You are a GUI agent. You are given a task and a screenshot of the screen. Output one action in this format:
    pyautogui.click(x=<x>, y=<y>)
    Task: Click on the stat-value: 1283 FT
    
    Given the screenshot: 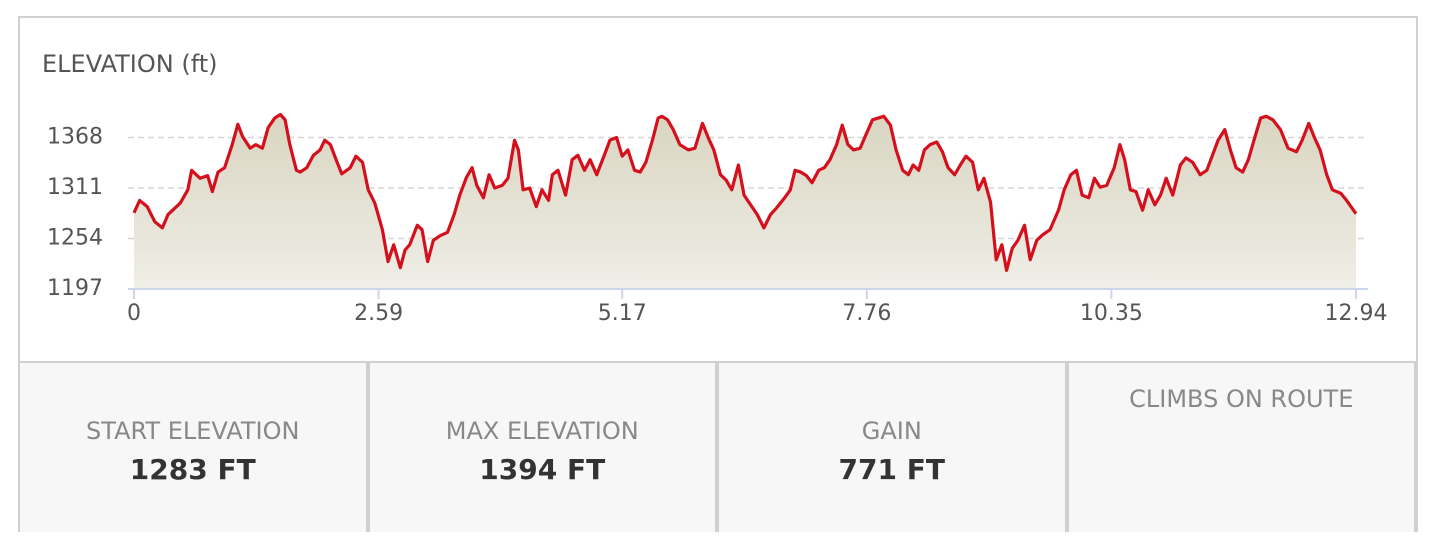 What is the action you would take?
    pyautogui.click(x=192, y=469)
    